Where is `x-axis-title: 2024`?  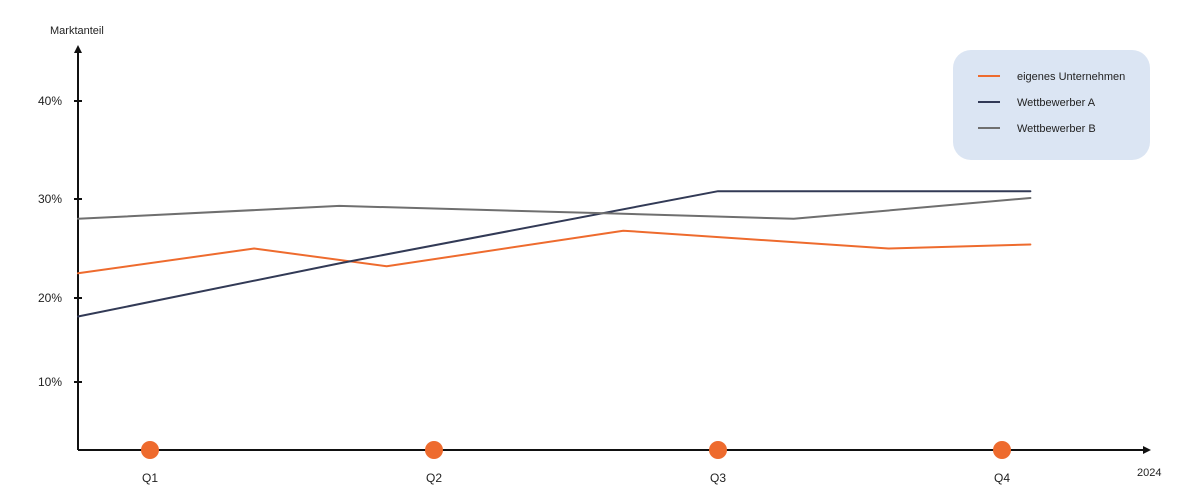 x-axis-title: 2024 is located at coordinates (1149, 473).